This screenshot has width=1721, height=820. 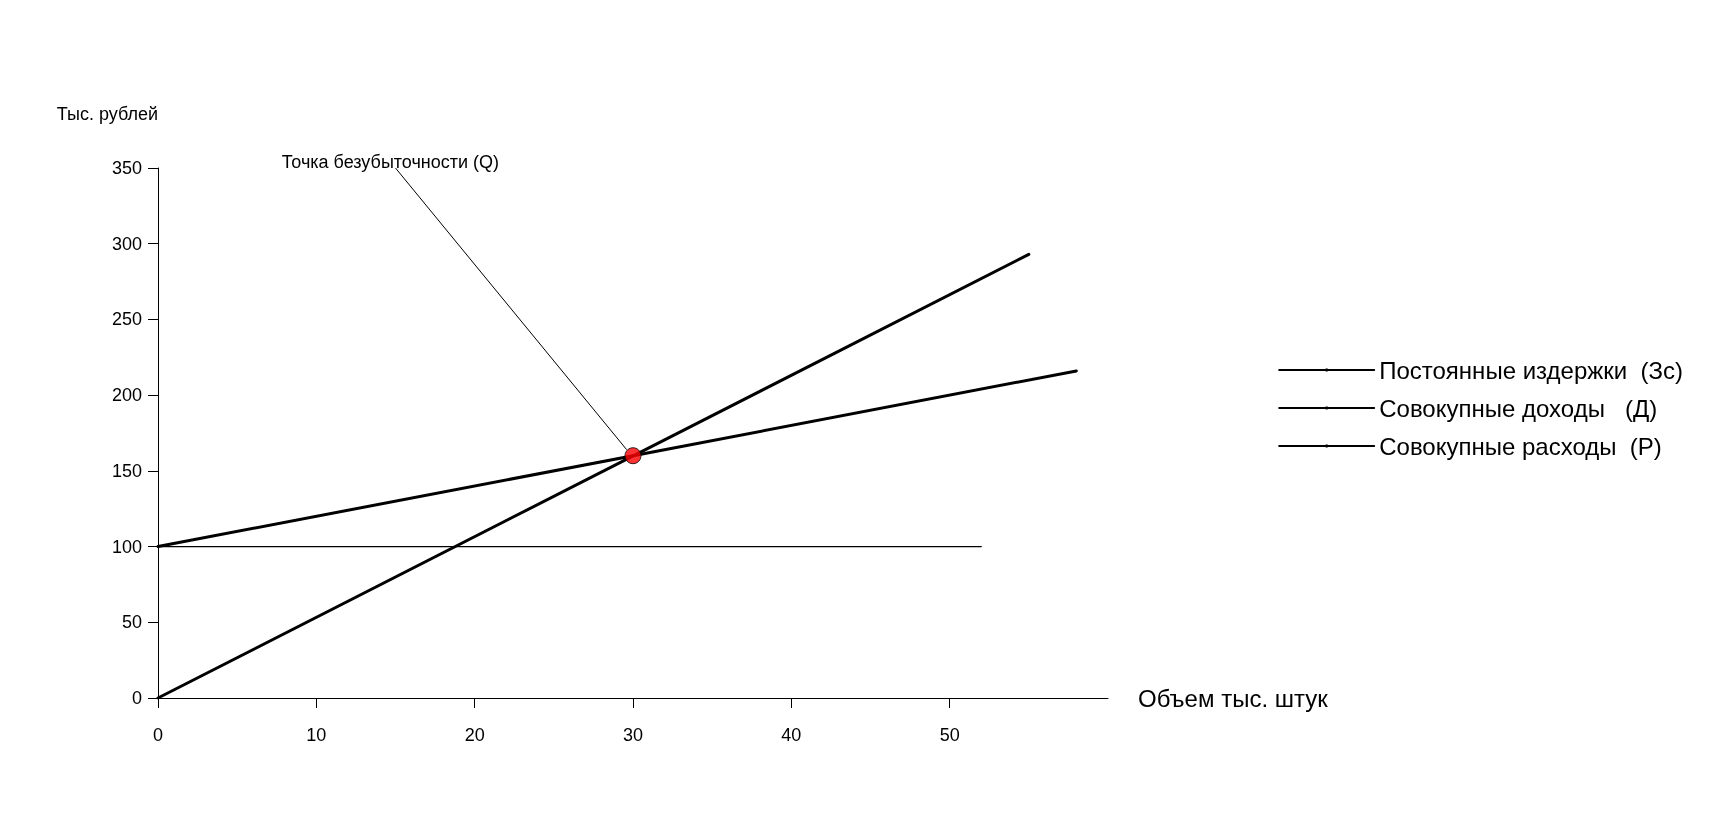 What do you see at coordinates (126, 395) in the screenshot?
I see `y-tick-label: 200` at bounding box center [126, 395].